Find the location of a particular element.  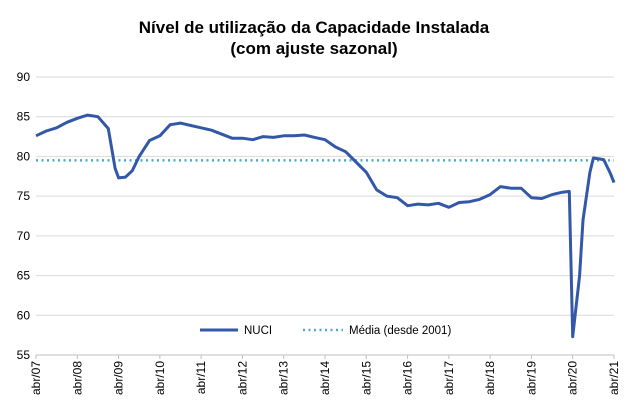

x-tick-label: abr/17 is located at coordinates (449, 378).